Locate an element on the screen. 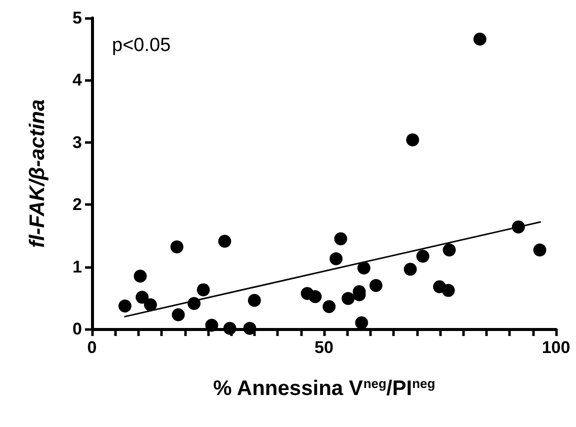 The width and height of the screenshot is (576, 427). x-tick-label: 0 is located at coordinates (92, 347).